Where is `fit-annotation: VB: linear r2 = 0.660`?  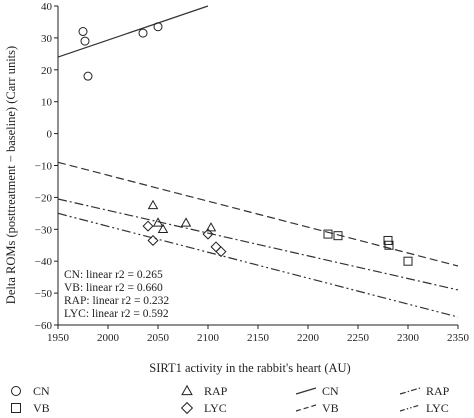 fit-annotation: VB: linear r2 = 0.660 is located at coordinates (113, 288).